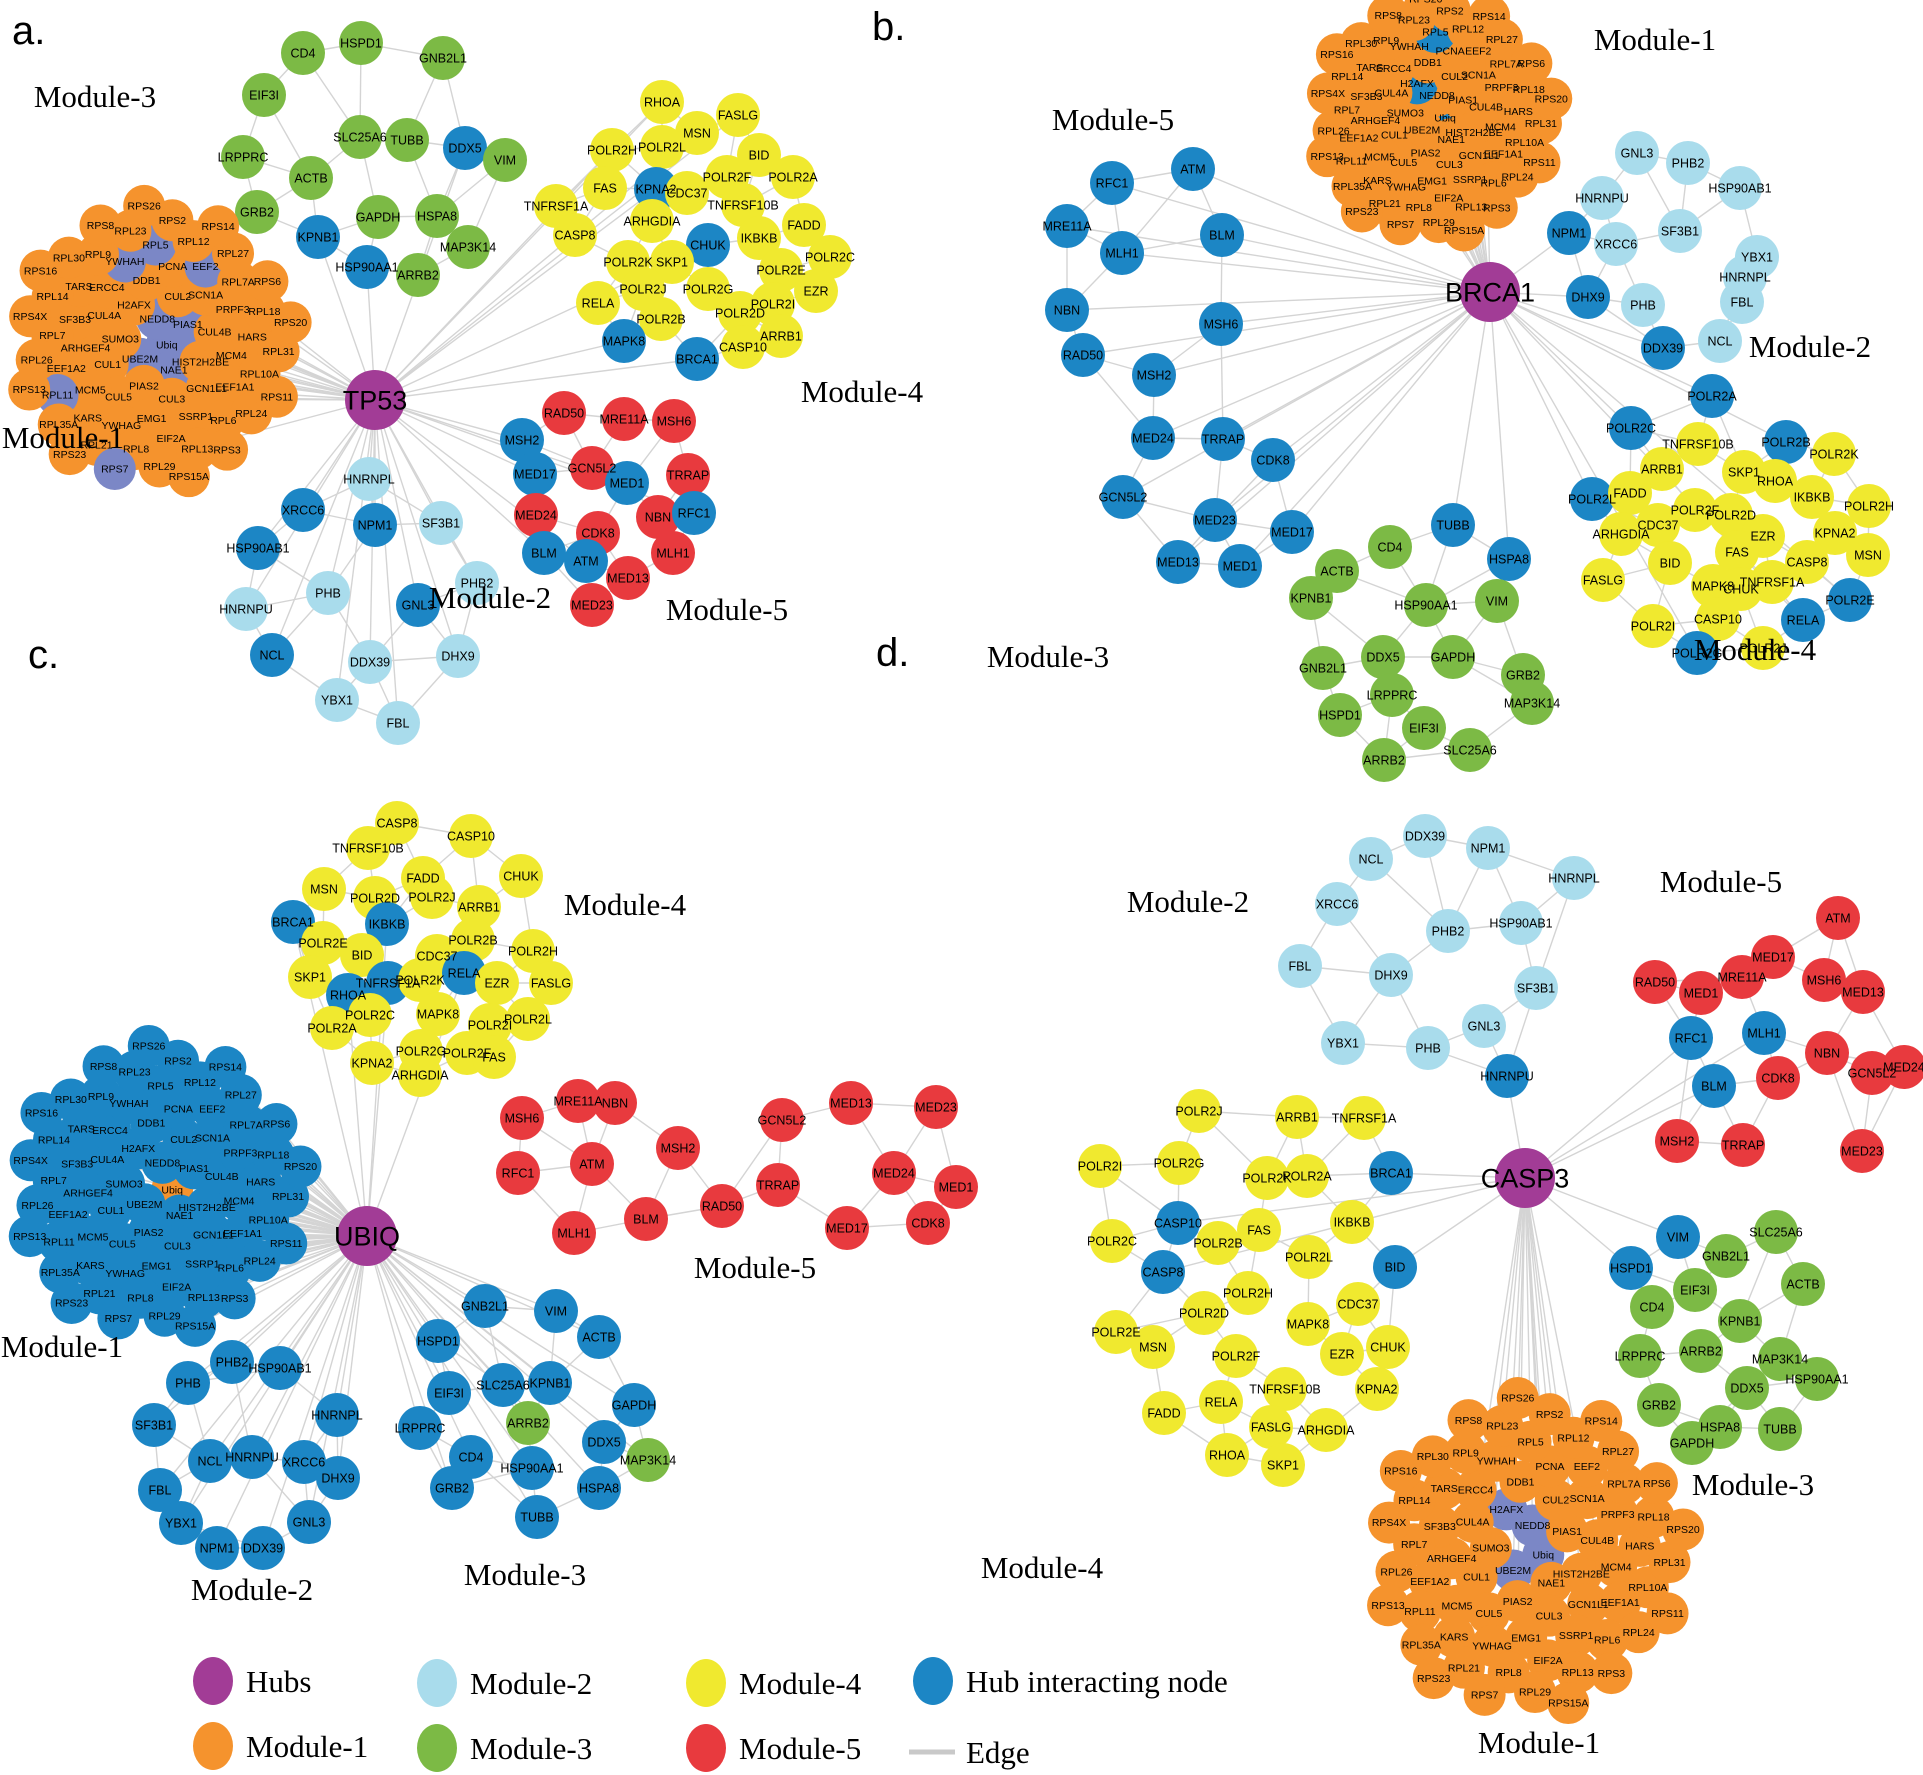 This screenshot has height=1775, width=1923. I want to click on node-rhoa, so click(1775, 481).